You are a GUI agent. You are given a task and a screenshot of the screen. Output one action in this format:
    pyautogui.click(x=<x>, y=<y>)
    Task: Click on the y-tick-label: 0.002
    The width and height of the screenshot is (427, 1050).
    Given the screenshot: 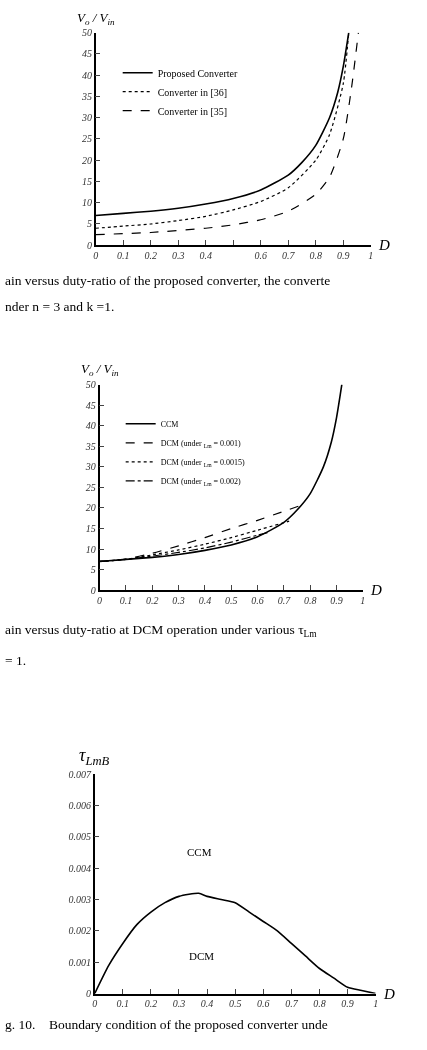 What is the action you would take?
    pyautogui.click(x=79, y=931)
    